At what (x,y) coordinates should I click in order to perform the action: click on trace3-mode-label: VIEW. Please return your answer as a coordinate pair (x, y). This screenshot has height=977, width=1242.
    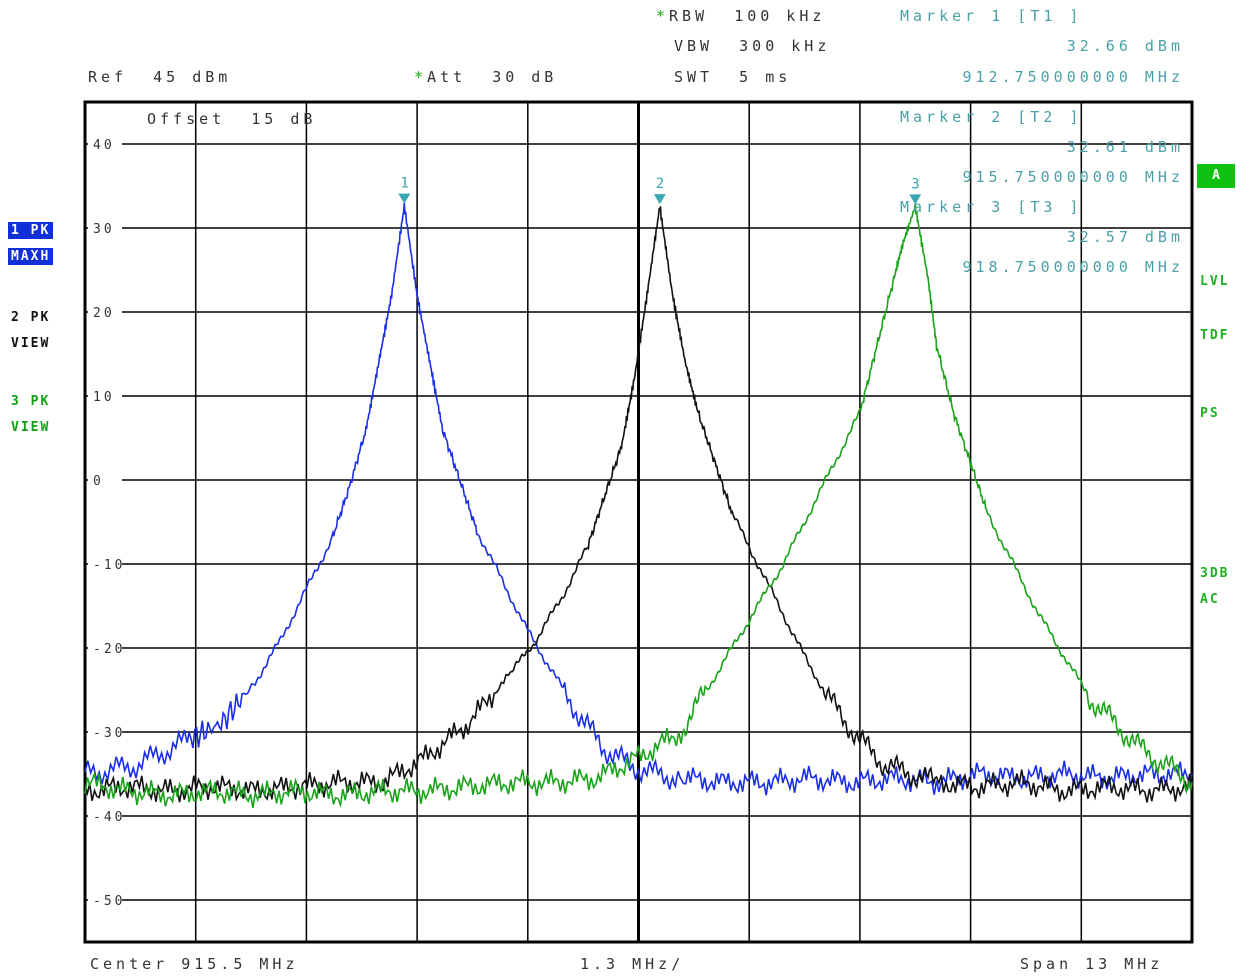
    Looking at the image, I should click on (31, 427).